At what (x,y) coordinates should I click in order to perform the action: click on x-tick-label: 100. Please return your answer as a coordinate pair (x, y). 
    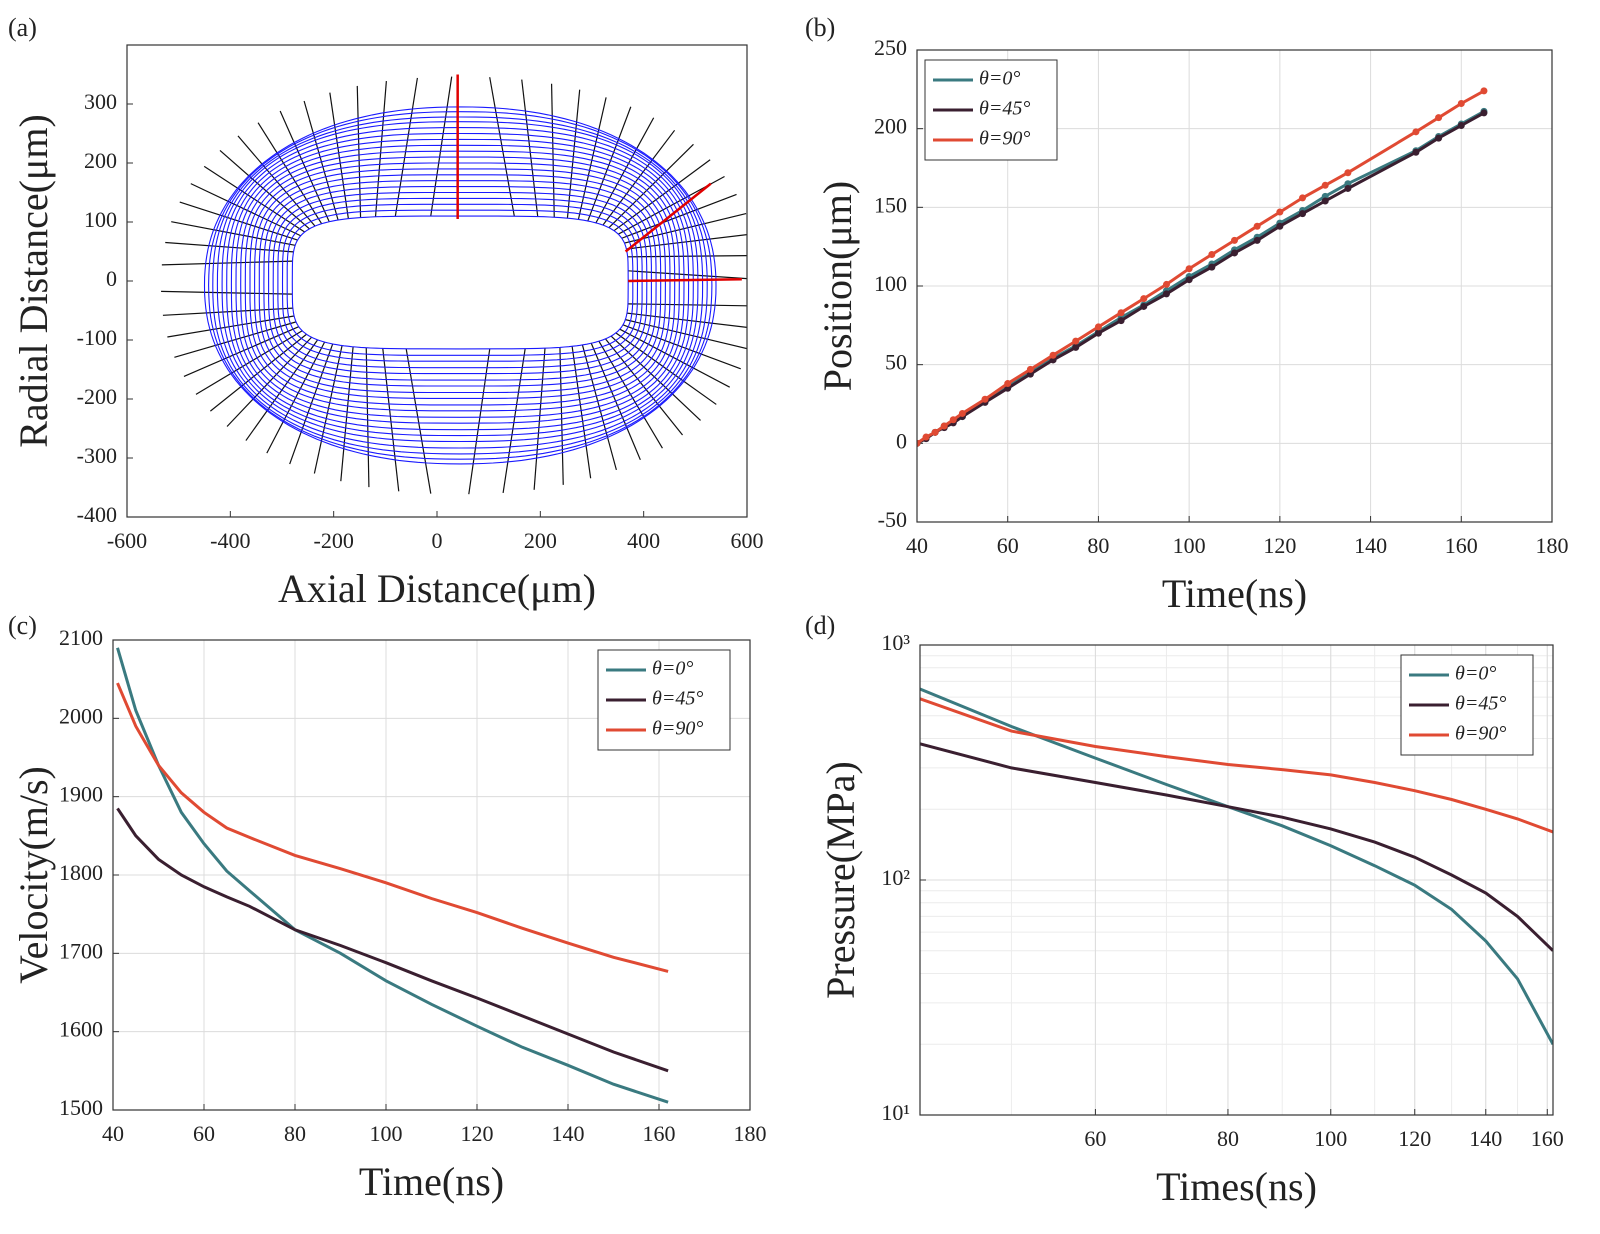
    Looking at the image, I should click on (386, 1133).